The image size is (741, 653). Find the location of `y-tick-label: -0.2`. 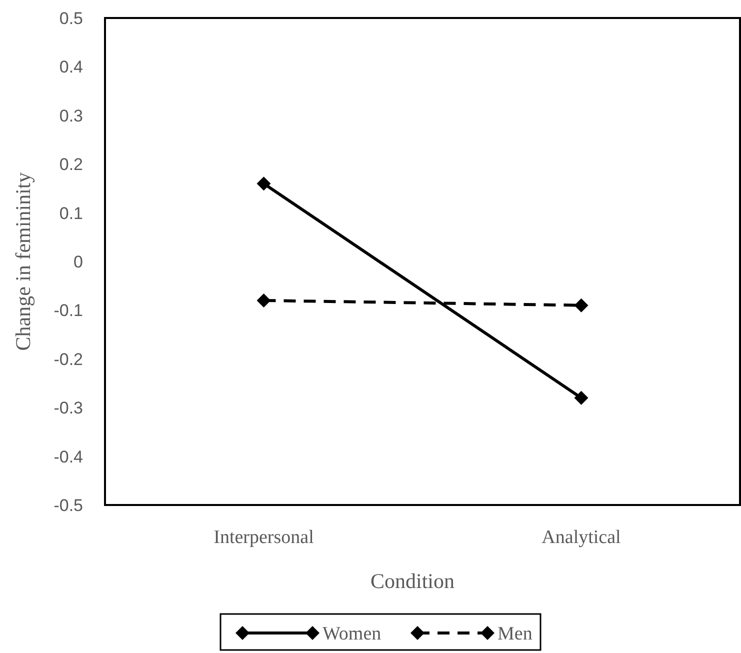

y-tick-label: -0.2 is located at coordinates (68, 359).